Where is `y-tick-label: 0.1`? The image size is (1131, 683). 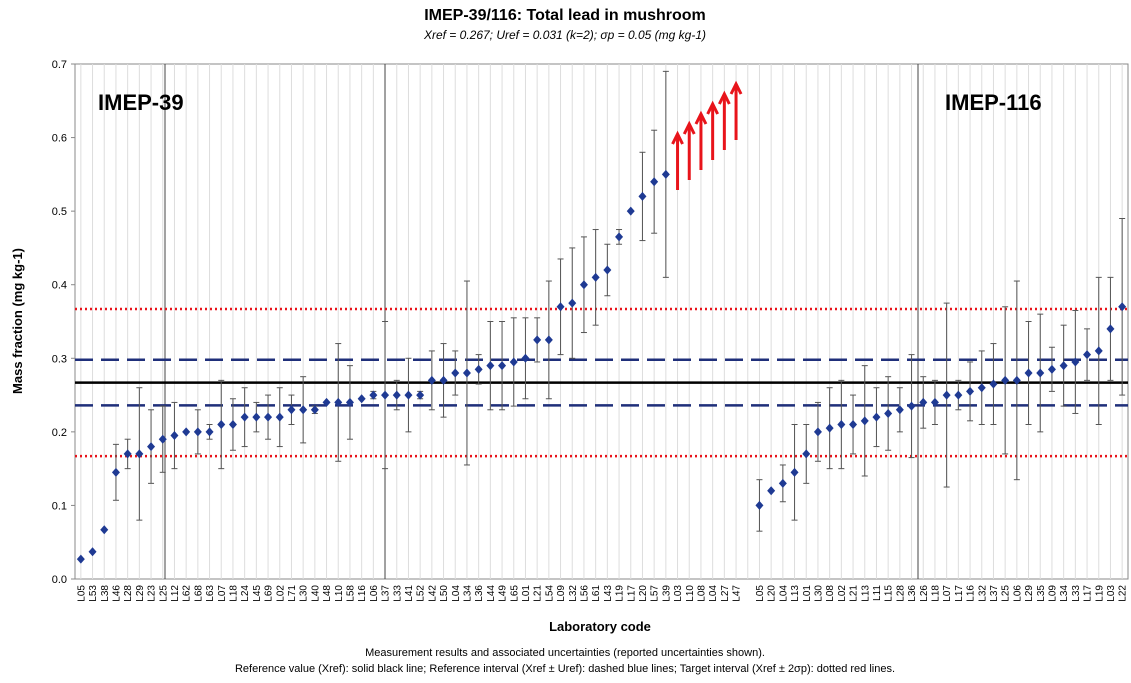
y-tick-label: 0.1 is located at coordinates (59, 506).